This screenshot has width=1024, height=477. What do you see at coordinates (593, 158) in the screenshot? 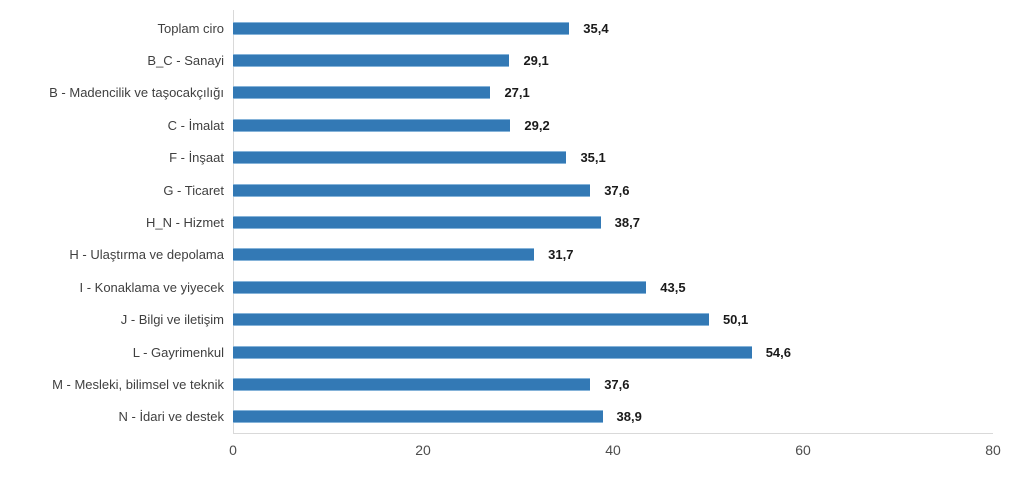
I see `value-label: 35,1` at bounding box center [593, 158].